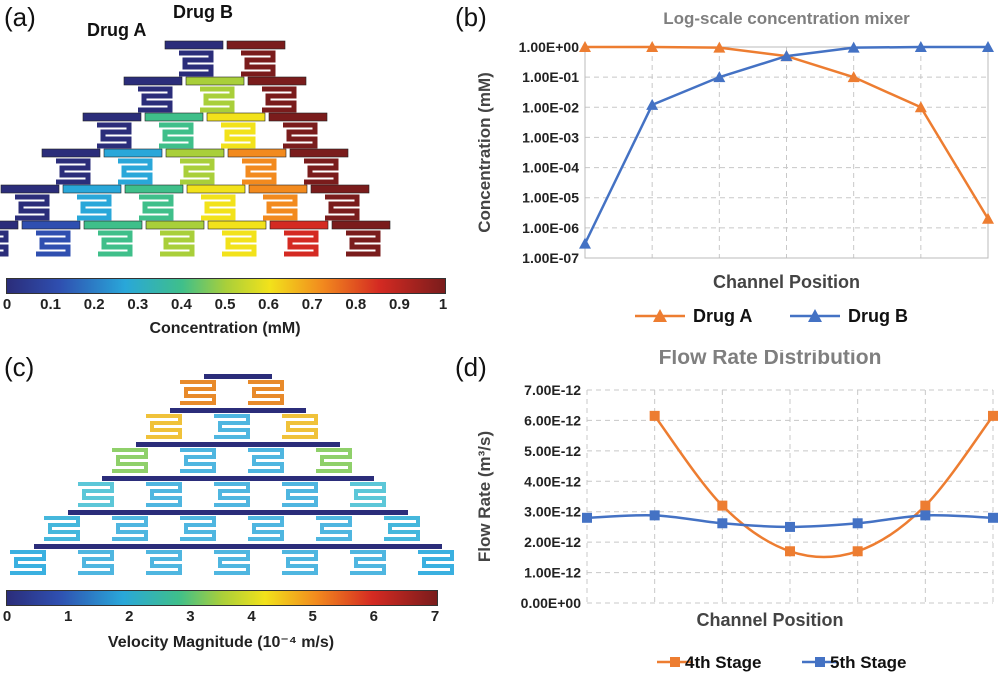 The height and width of the screenshot is (675, 1000). What do you see at coordinates (443, 304) in the screenshot?
I see `concentration-tick-label: 1` at bounding box center [443, 304].